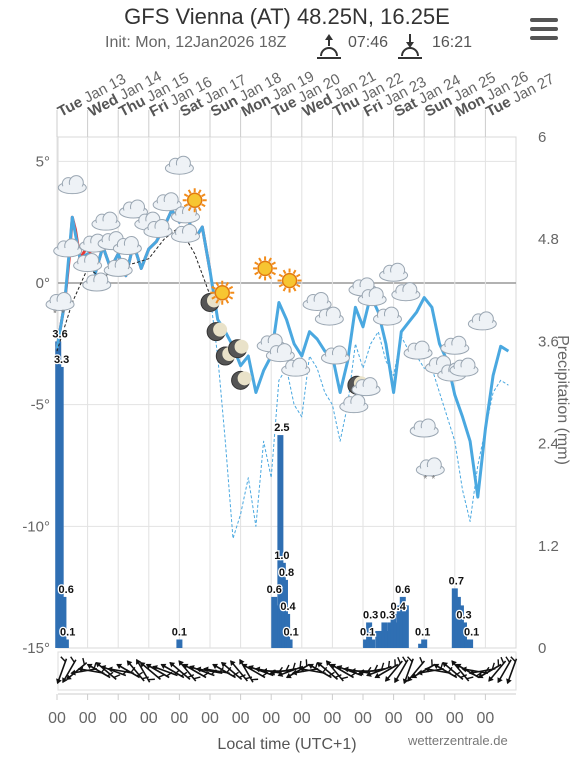 The image size is (574, 768). What do you see at coordinates (265, 268) in the screenshot?
I see `sun-icon` at bounding box center [265, 268].